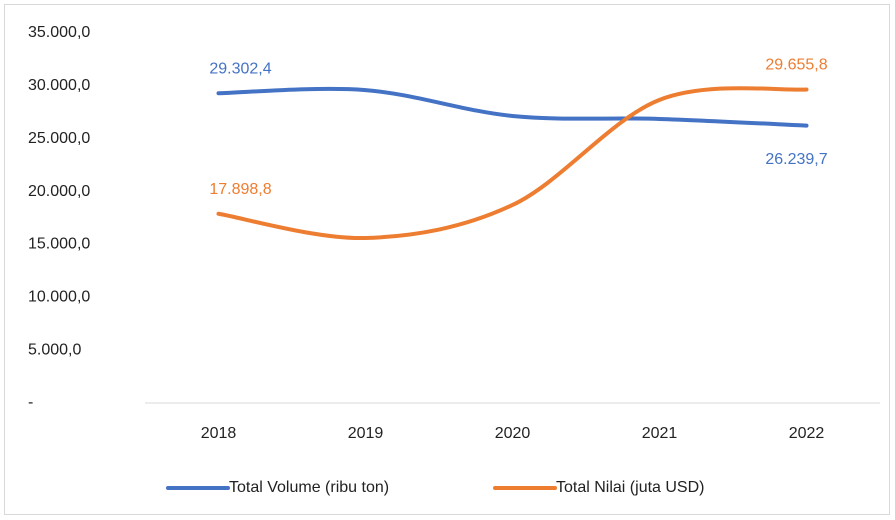 Image resolution: width=895 pixels, height=520 pixels. I want to click on y-tick-label: 15.000,0, so click(59, 244).